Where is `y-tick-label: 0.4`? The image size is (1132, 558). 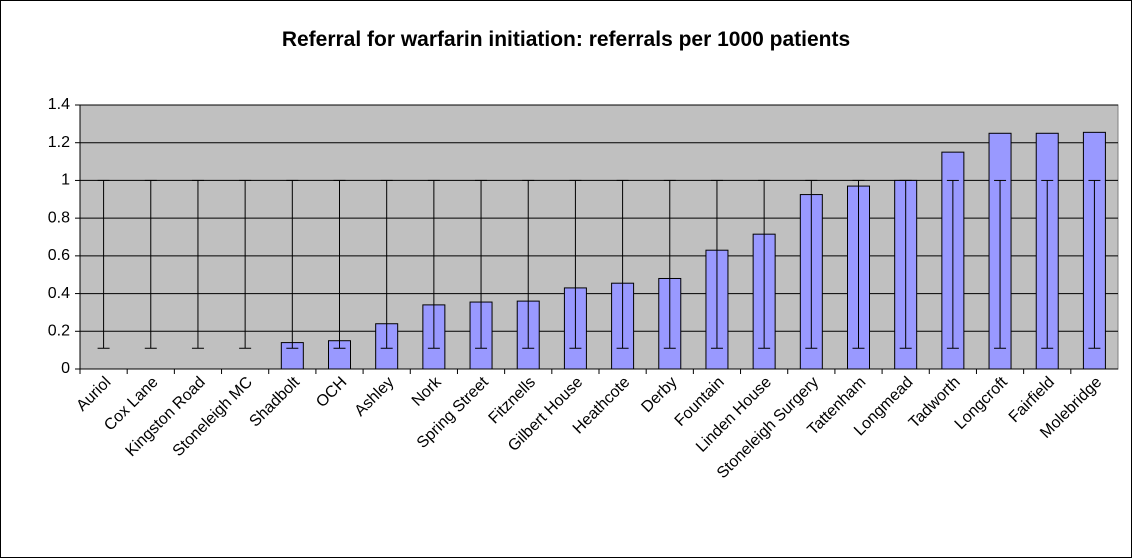
y-tick-label: 0.4 is located at coordinates (59, 293).